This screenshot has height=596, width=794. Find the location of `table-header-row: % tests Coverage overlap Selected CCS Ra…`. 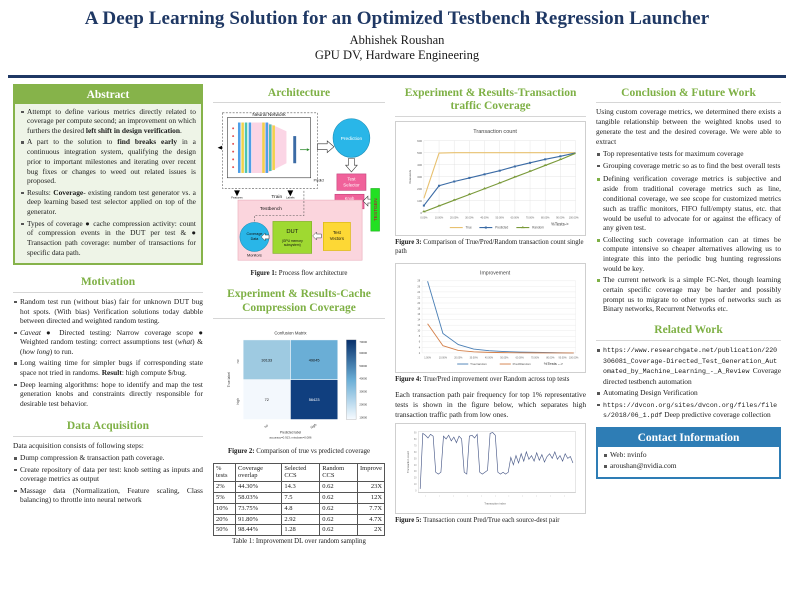

table-header-row: % tests Coverage overlap Selected CCS Ra… is located at coordinates (299, 472).